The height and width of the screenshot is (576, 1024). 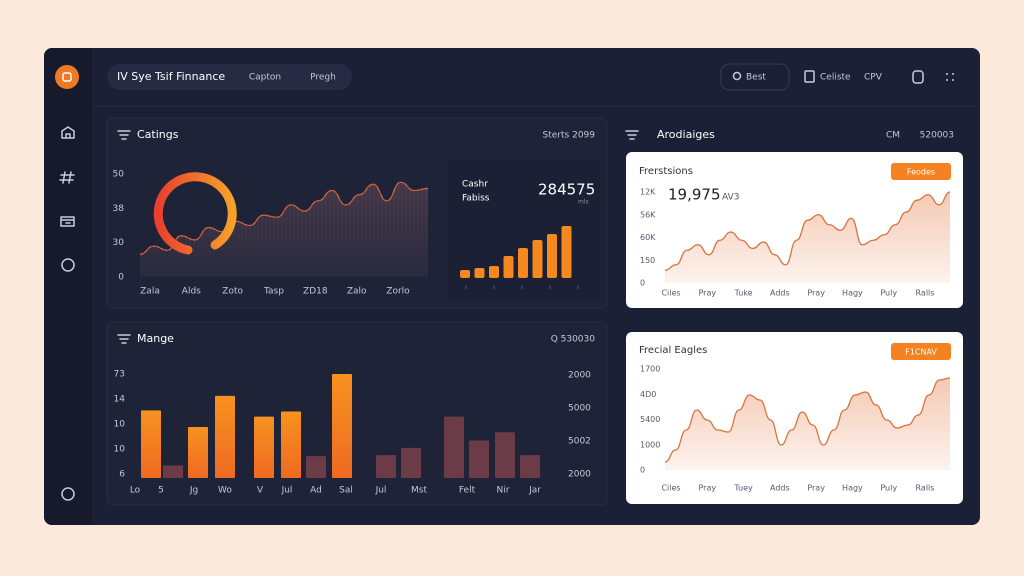 I want to click on donut-ring, so click(x=195, y=213).